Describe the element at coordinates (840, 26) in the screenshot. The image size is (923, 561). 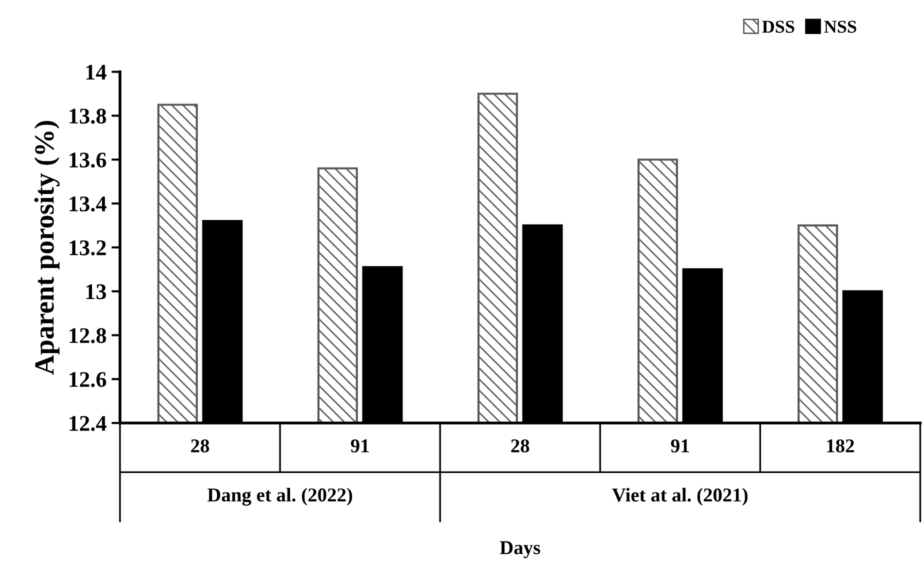
I see `legend-label: NSS` at that location.